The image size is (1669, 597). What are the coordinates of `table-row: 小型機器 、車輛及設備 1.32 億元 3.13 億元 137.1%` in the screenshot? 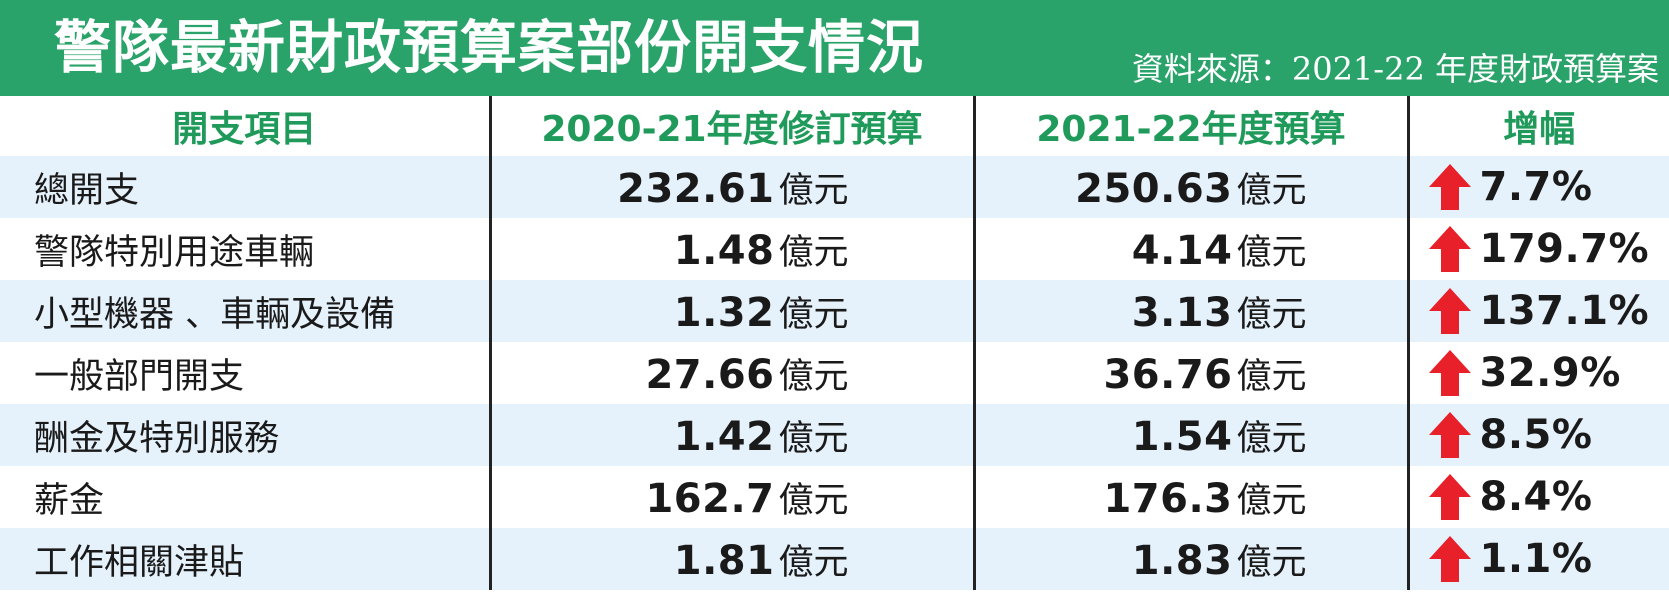 It's located at (834, 311).